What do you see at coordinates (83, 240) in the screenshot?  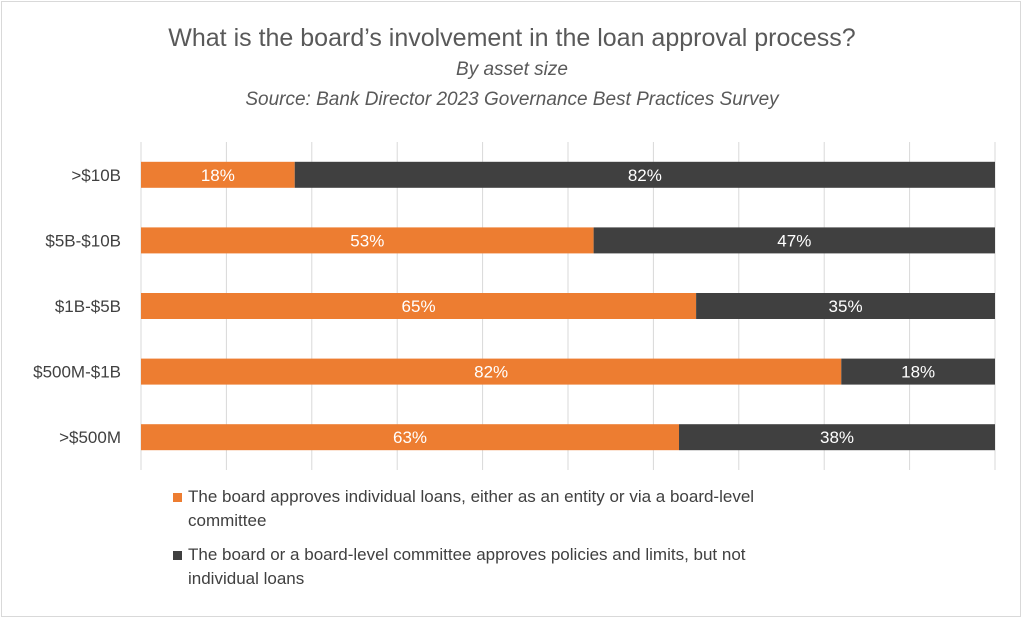 I see `category-label: $5B-$10B` at bounding box center [83, 240].